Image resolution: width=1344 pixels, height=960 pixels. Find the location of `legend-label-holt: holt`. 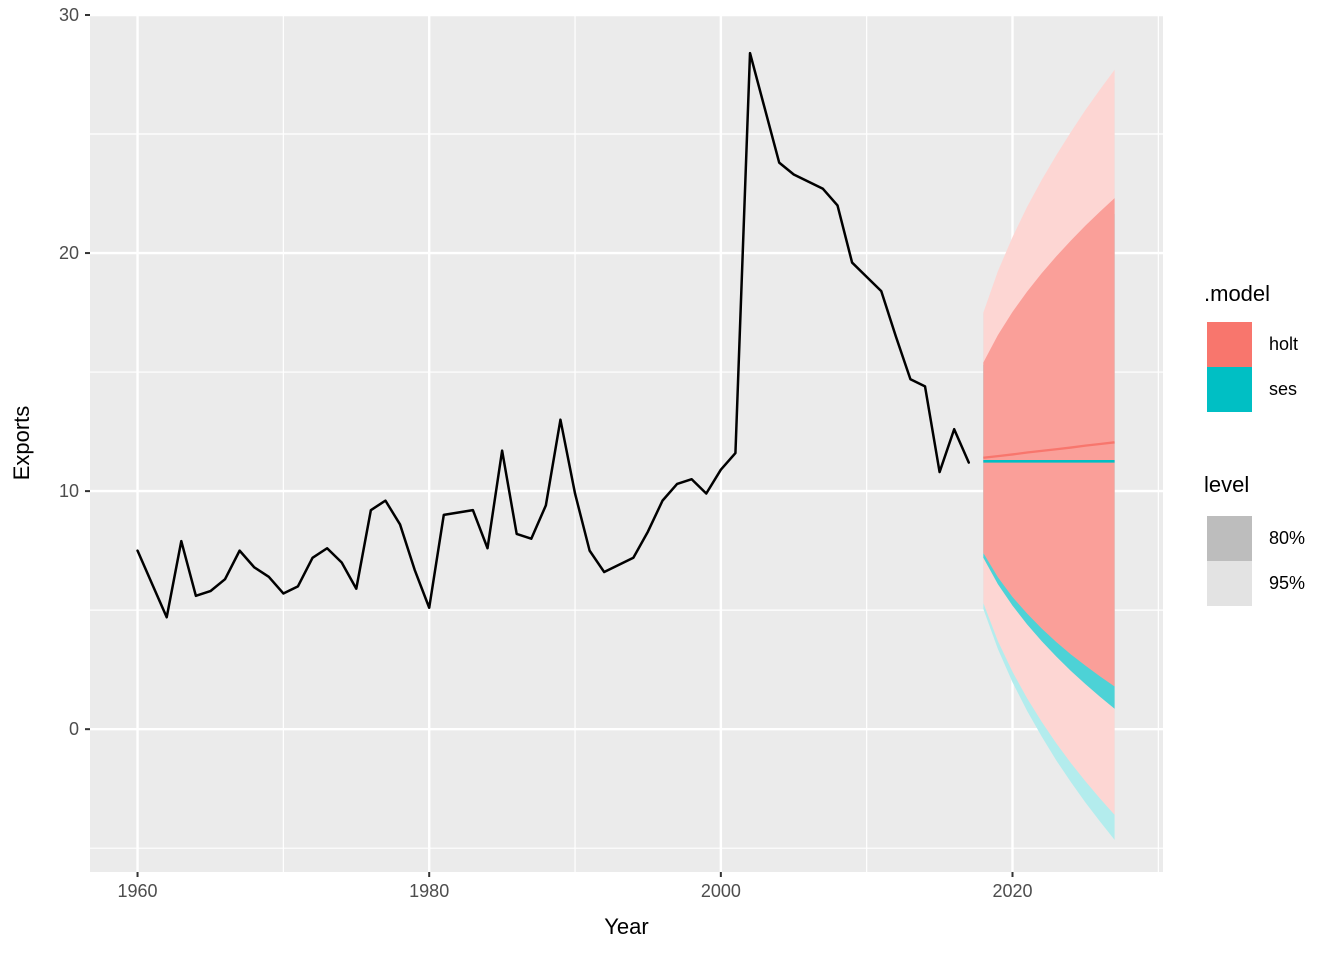

legend-label-holt: holt is located at coordinates (1284, 344).